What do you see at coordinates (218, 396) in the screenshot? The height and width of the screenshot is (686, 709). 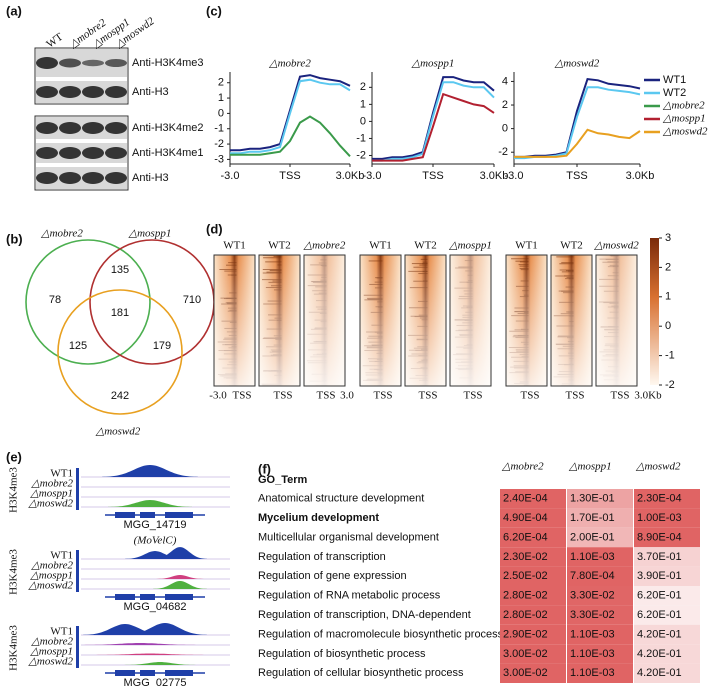 I see `heatmap-x-label: -3.0` at bounding box center [218, 396].